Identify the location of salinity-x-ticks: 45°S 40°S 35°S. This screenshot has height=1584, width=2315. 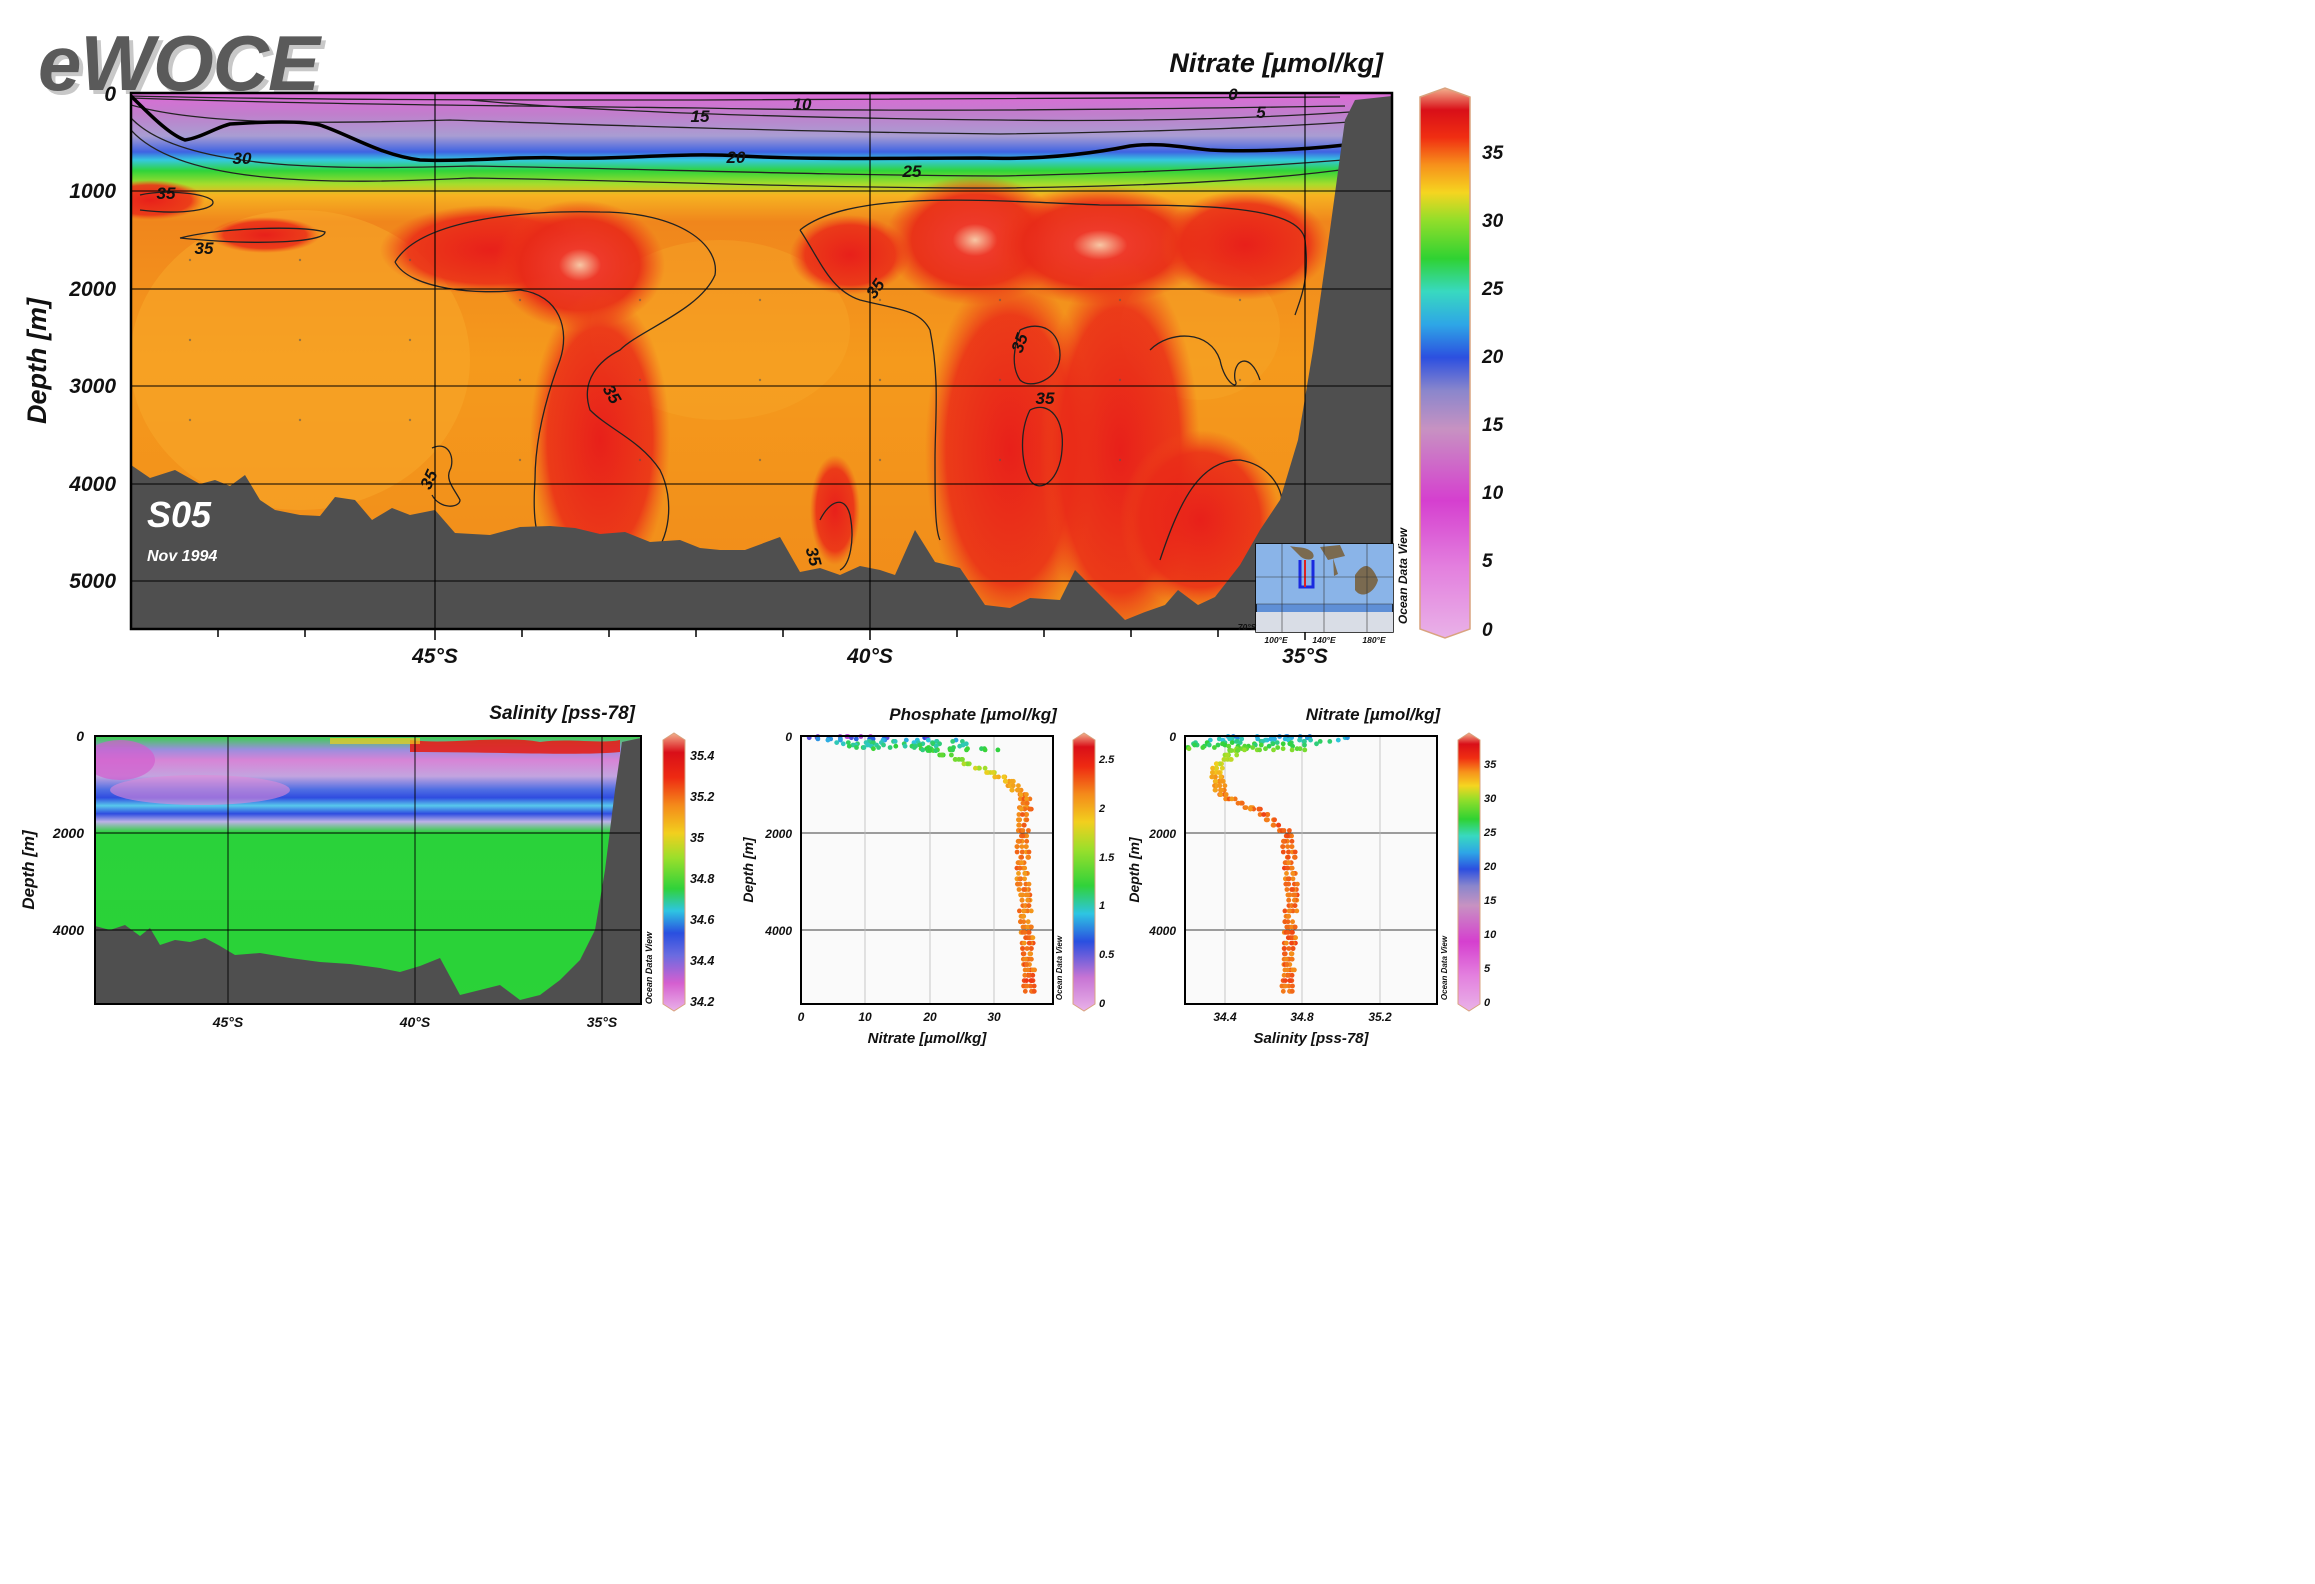
(415, 1022).